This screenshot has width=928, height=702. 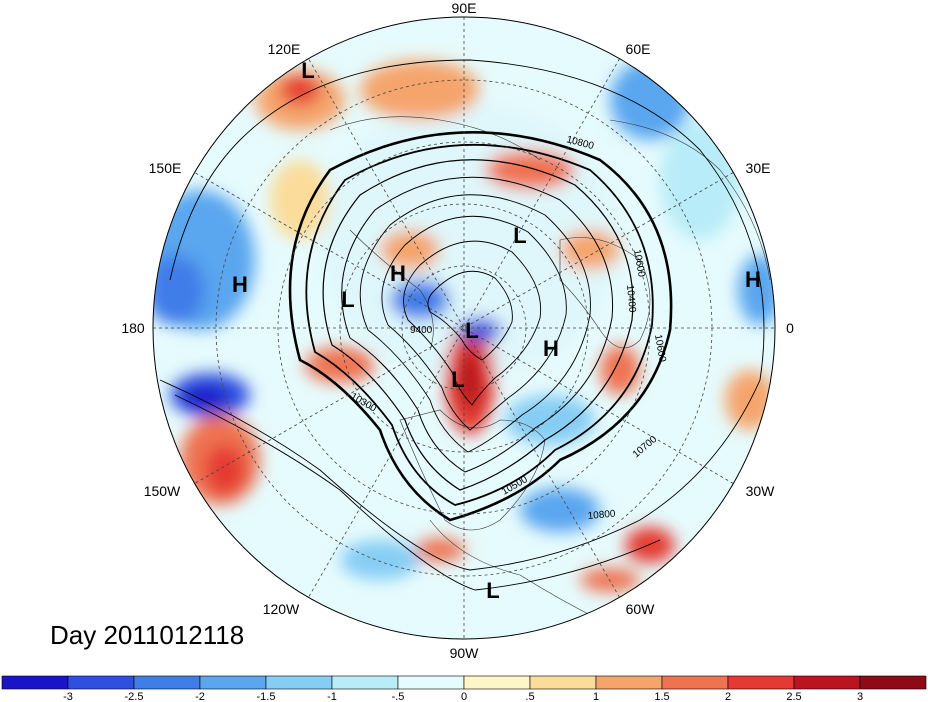 I want to click on lon-label-180: 180, so click(x=133, y=328).